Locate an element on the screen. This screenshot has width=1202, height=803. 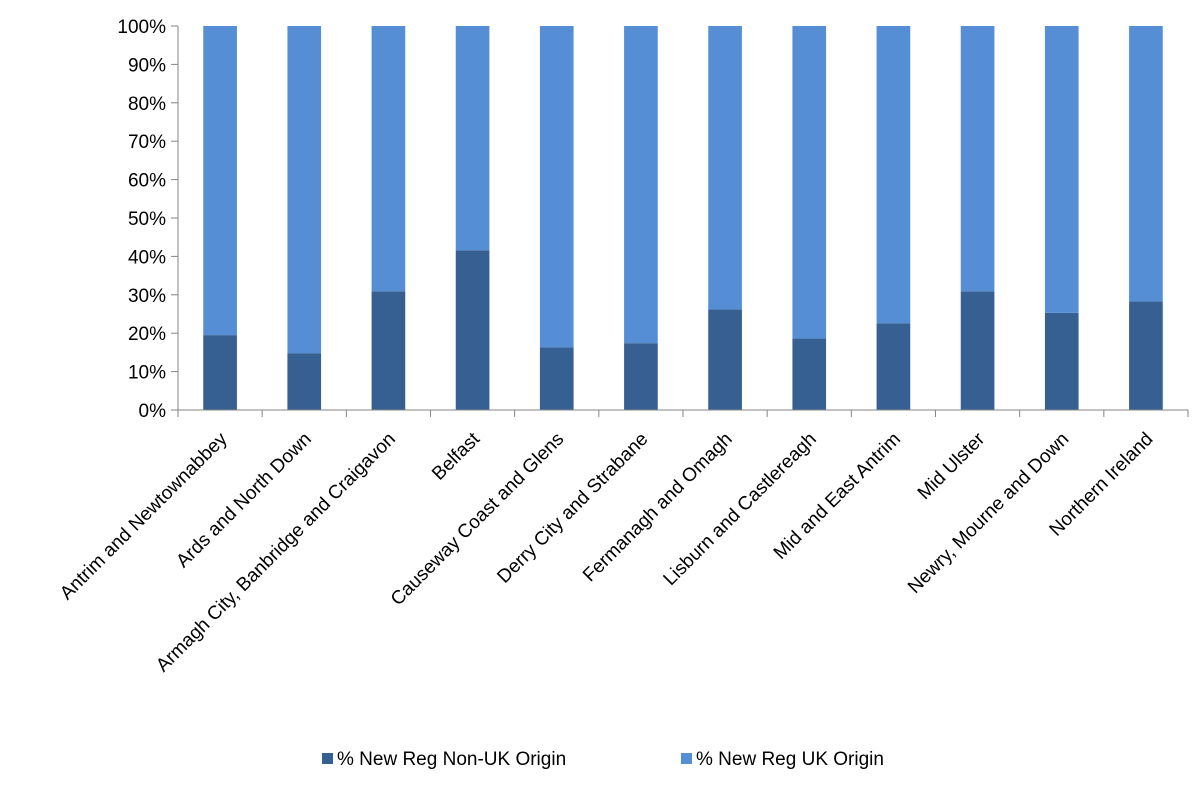
x-tick-label: Mid Ulster is located at coordinates (952, 466).